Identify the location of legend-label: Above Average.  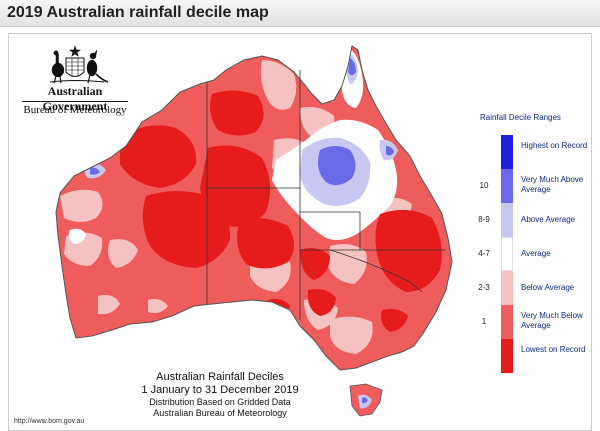
(548, 219).